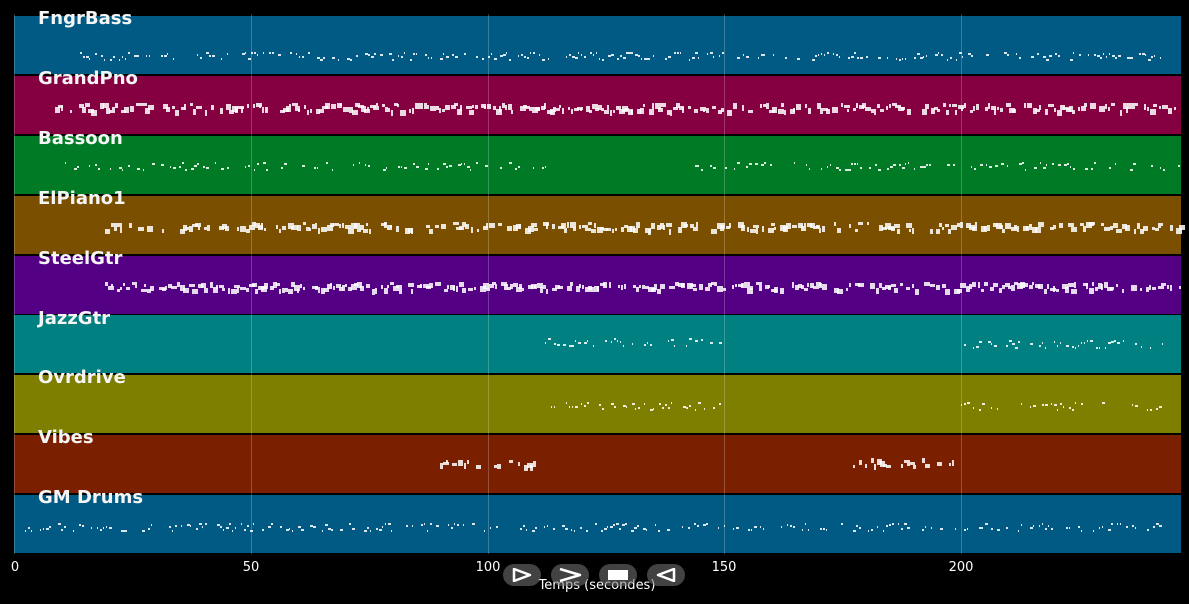 The width and height of the screenshot is (1189, 604). What do you see at coordinates (570, 575) in the screenshot?
I see `fast-forward-button` at bounding box center [570, 575].